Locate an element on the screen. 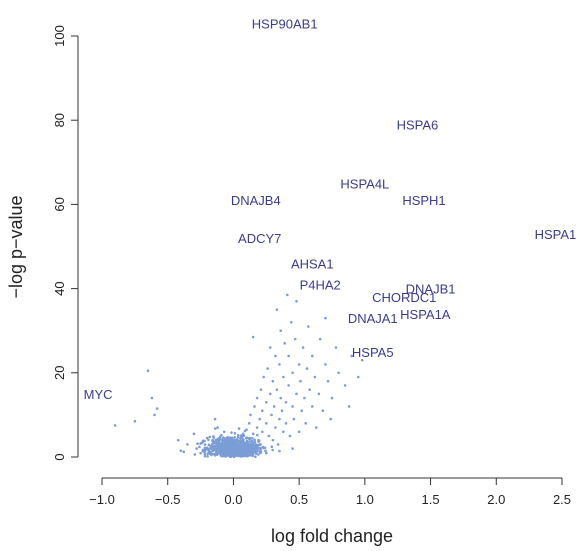  gene-label: HSPH1 is located at coordinates (423, 200).